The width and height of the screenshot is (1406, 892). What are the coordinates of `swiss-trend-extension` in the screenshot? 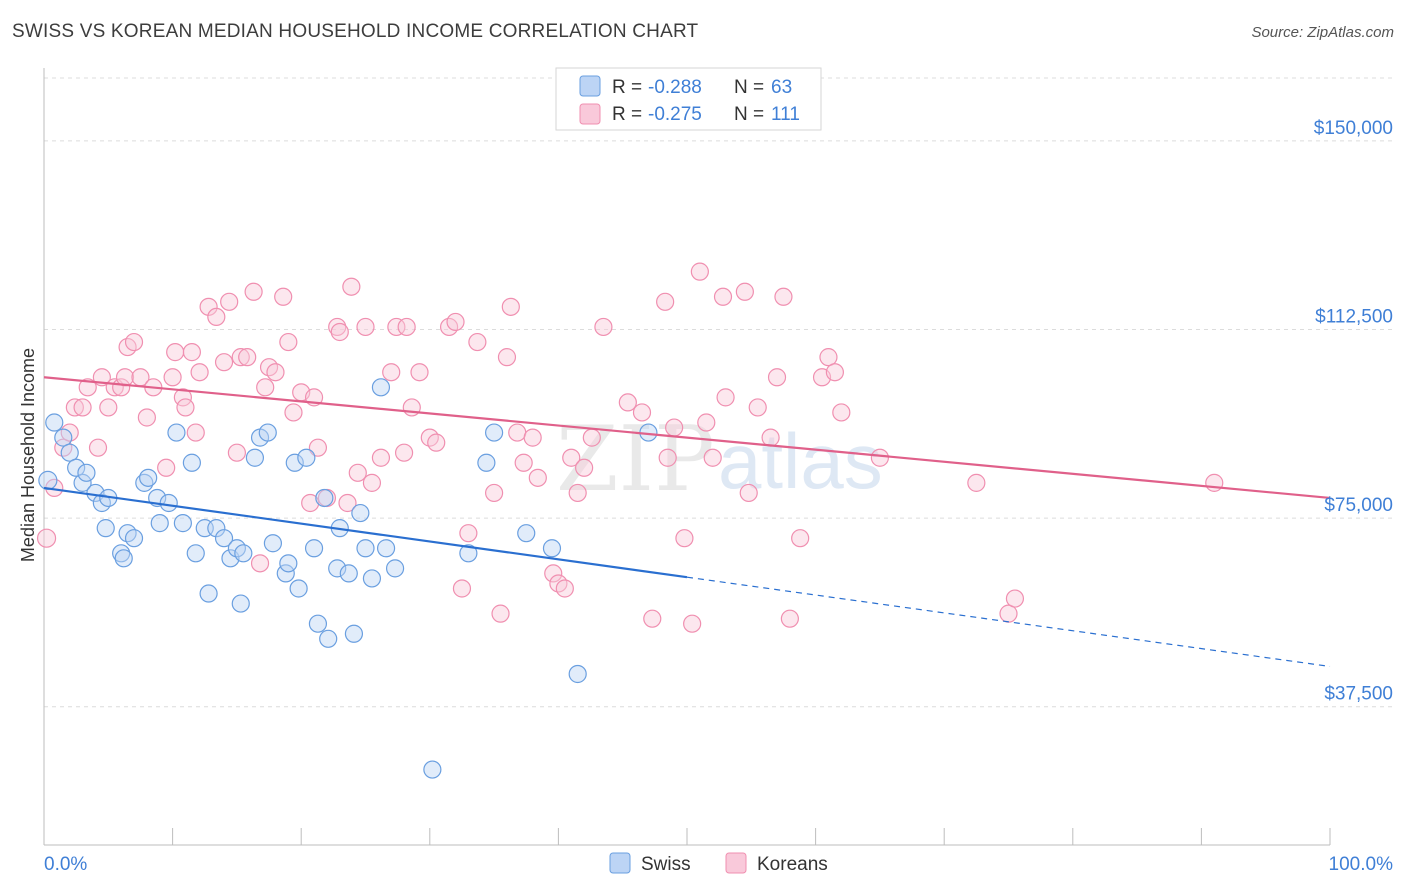 It's located at (1008, 622).